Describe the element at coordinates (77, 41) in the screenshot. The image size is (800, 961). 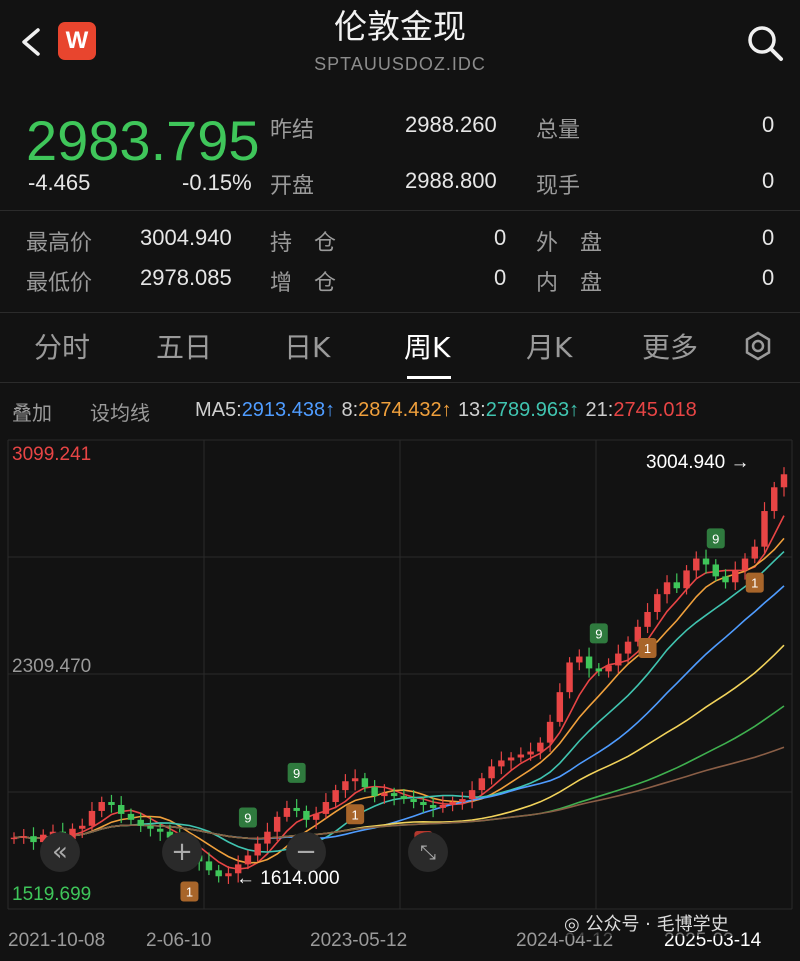
I see `app-badge: W` at that location.